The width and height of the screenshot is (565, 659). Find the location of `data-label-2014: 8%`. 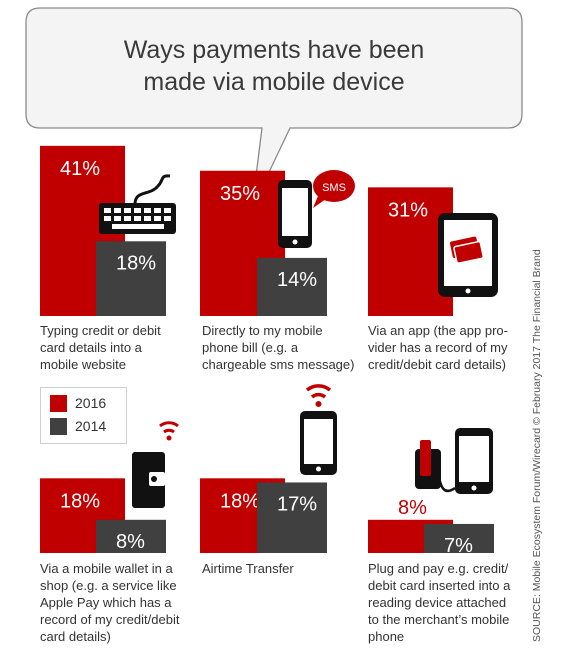

data-label-2014: 8% is located at coordinates (130, 542).